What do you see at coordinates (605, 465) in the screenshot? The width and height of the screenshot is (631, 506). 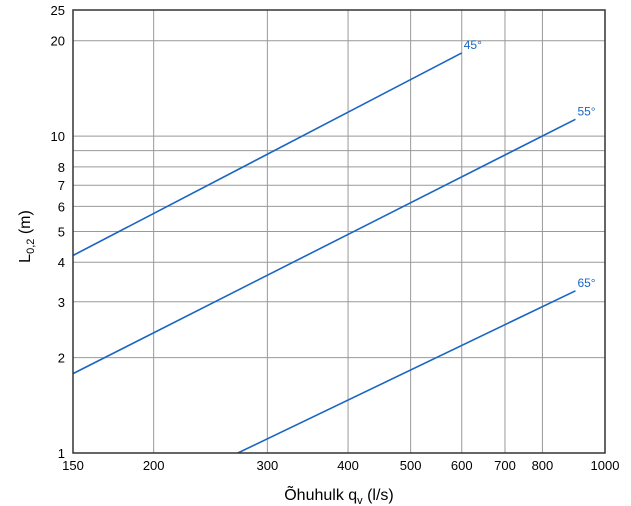 I see `x-tick-label: 1000` at bounding box center [605, 465].